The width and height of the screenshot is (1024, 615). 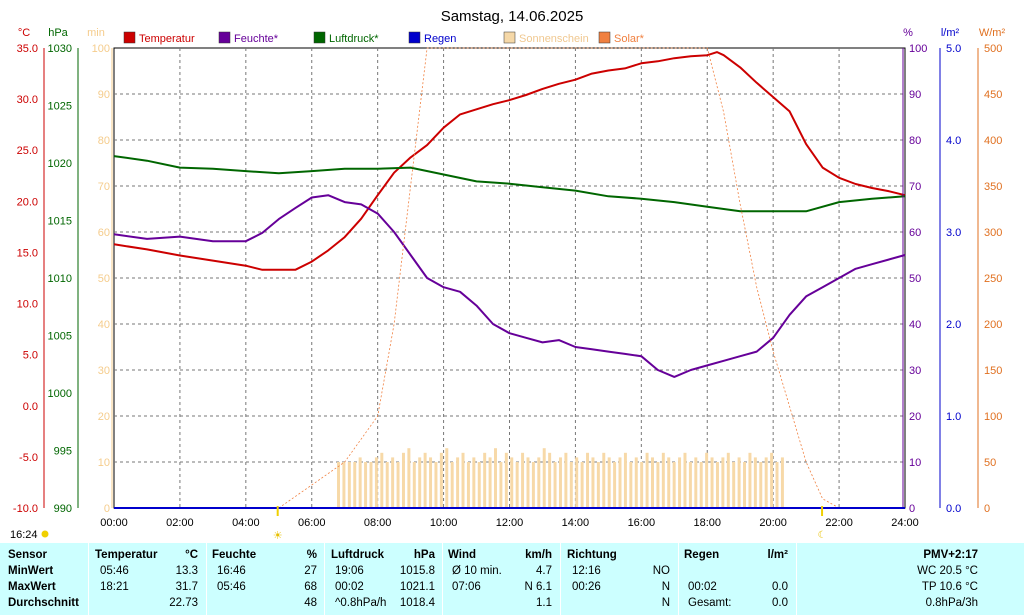 I want to click on header-feuchte-unit: %, so click(x=311, y=555).